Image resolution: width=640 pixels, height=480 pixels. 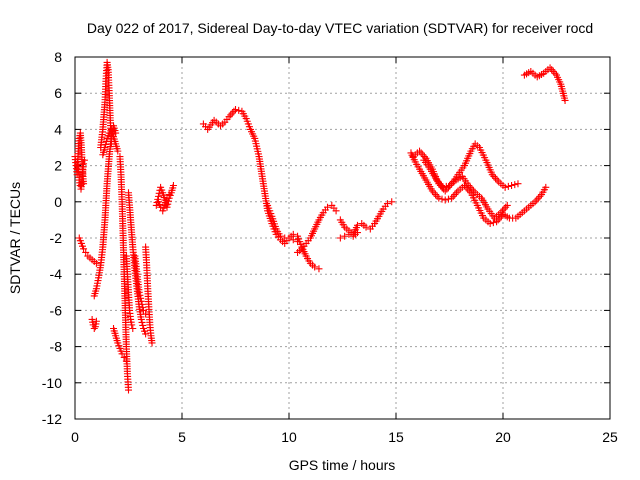 I want to click on y-tick-label: 0, so click(x=58, y=202).